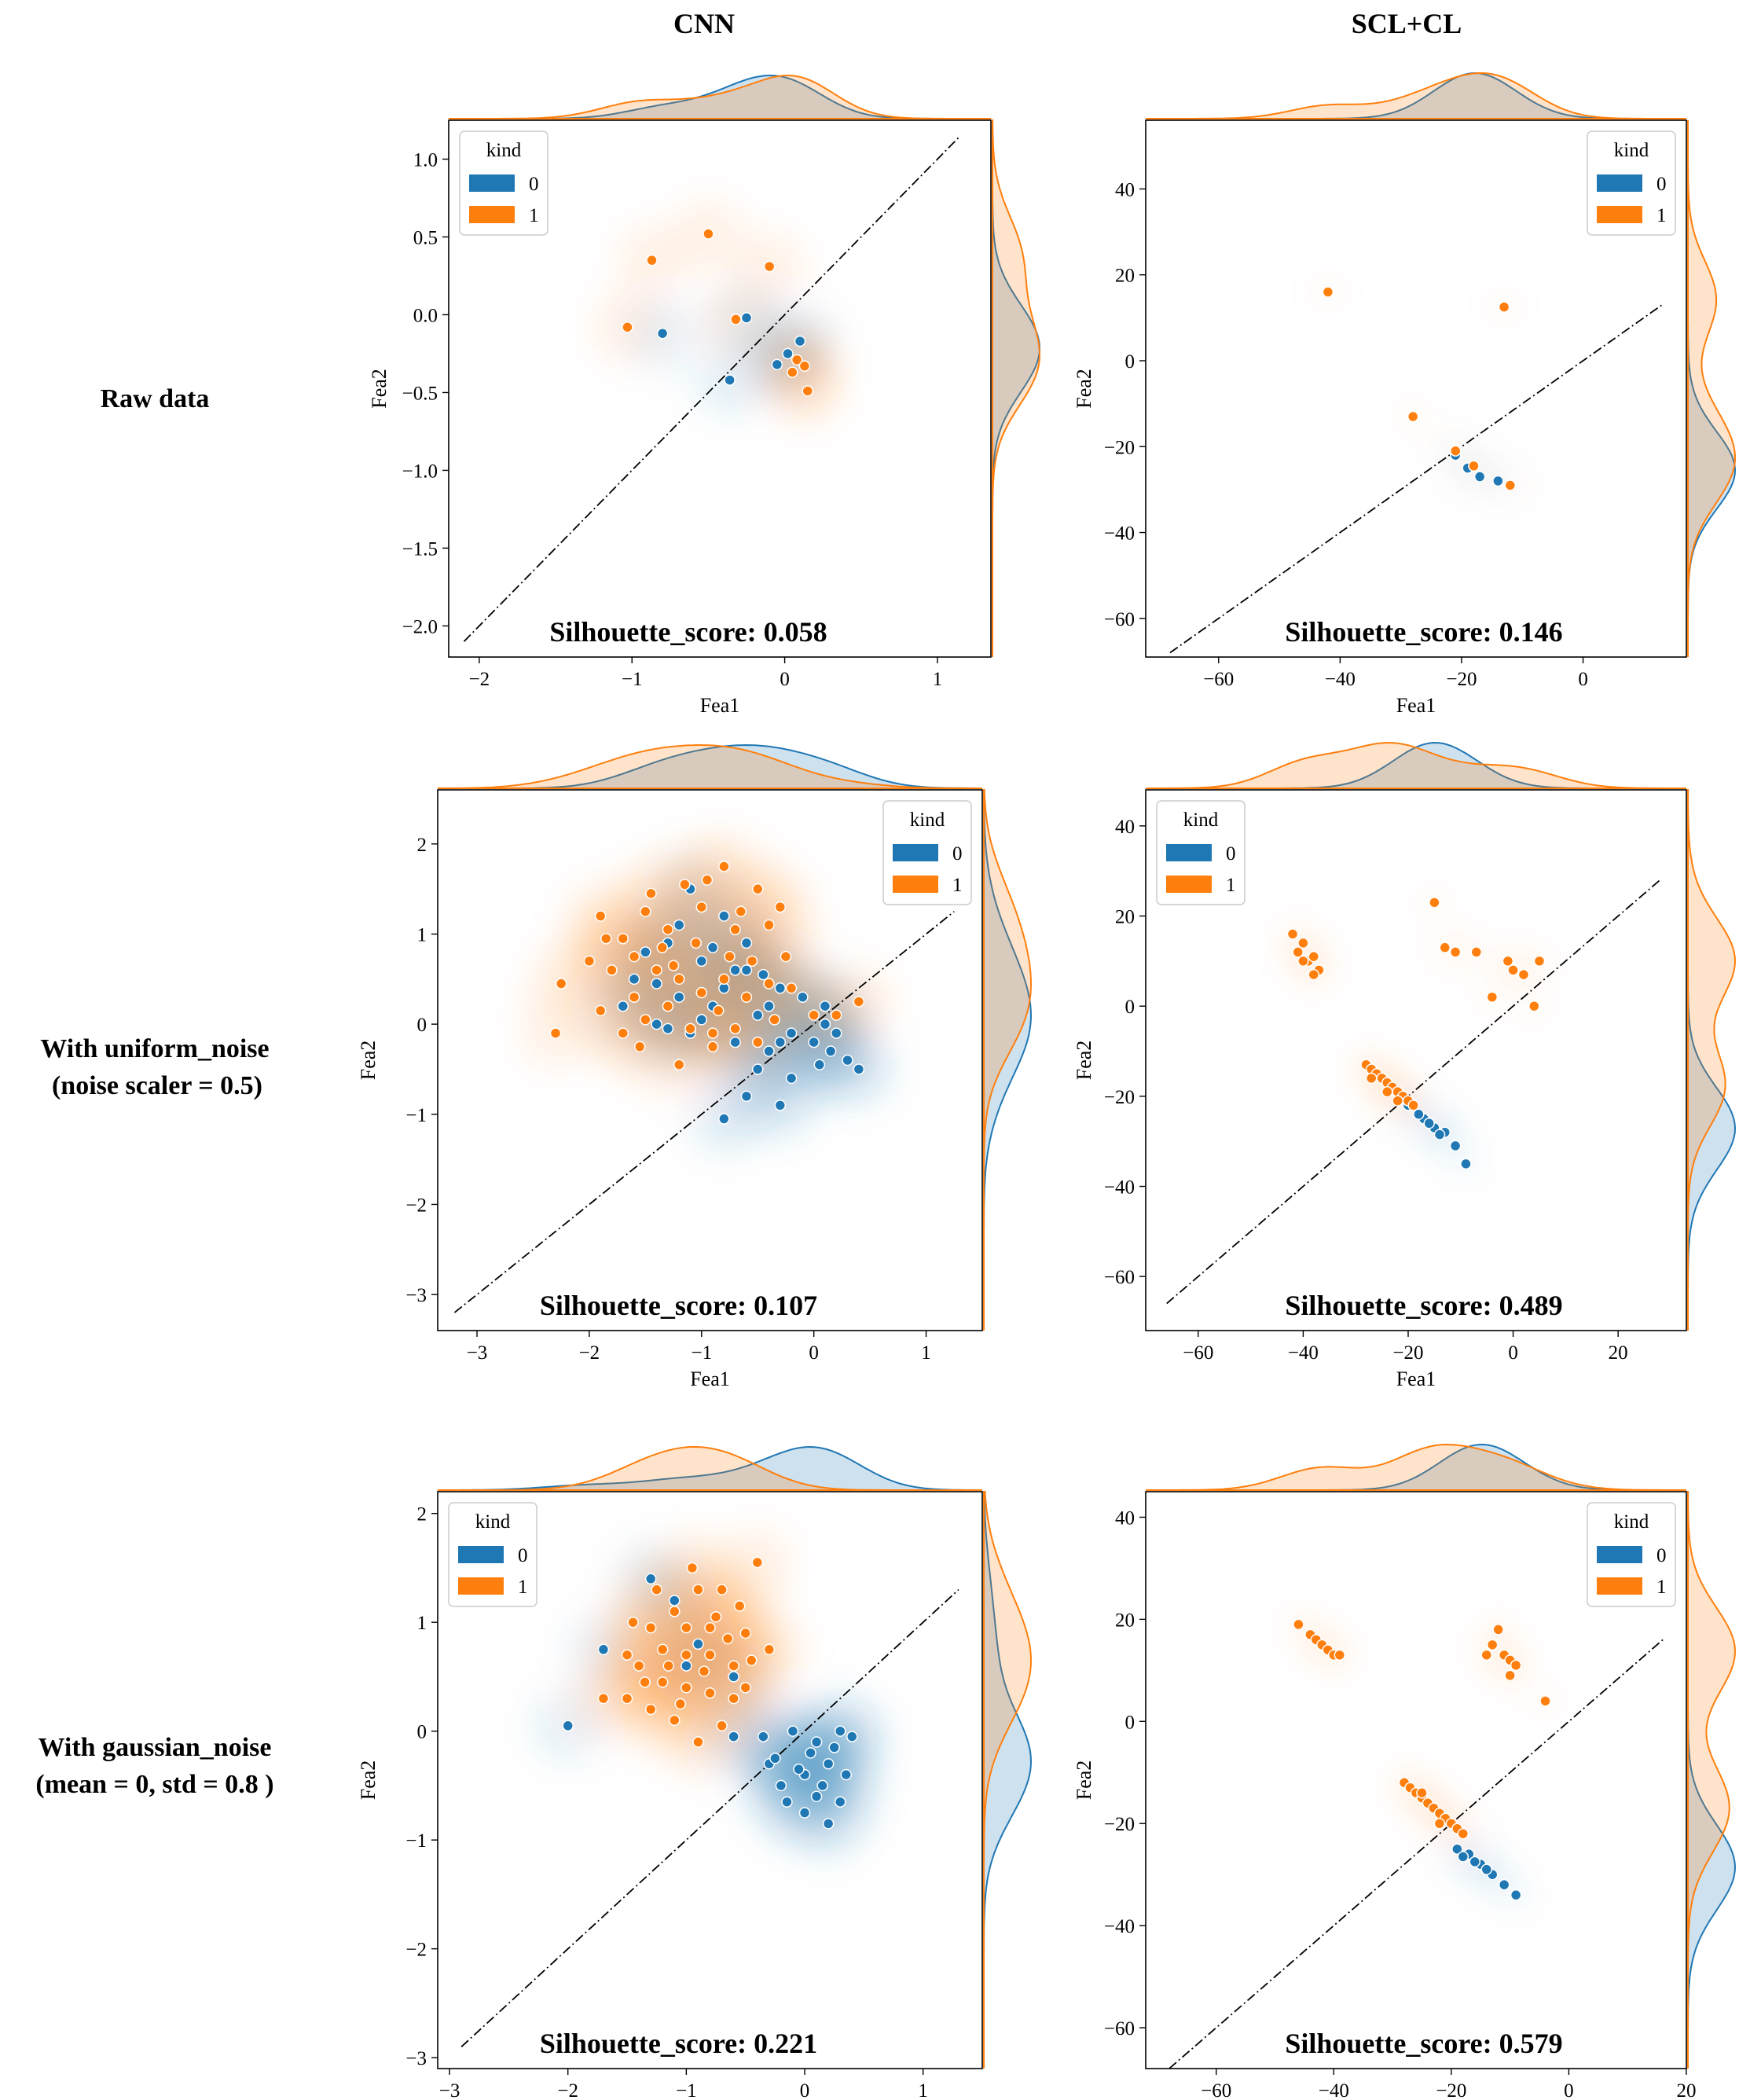  Describe the element at coordinates (1461, 679) in the screenshot. I see `x-tick-label: −20` at that location.